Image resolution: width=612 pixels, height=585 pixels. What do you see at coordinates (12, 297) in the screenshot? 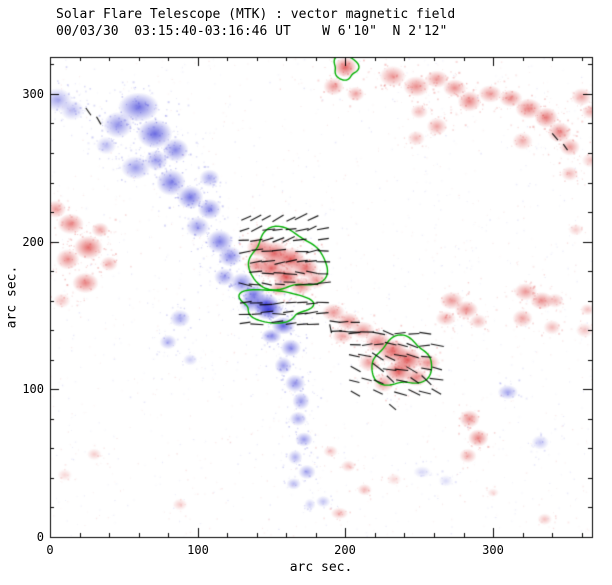
I see `y-axis-label: arc sec.` at bounding box center [12, 297].